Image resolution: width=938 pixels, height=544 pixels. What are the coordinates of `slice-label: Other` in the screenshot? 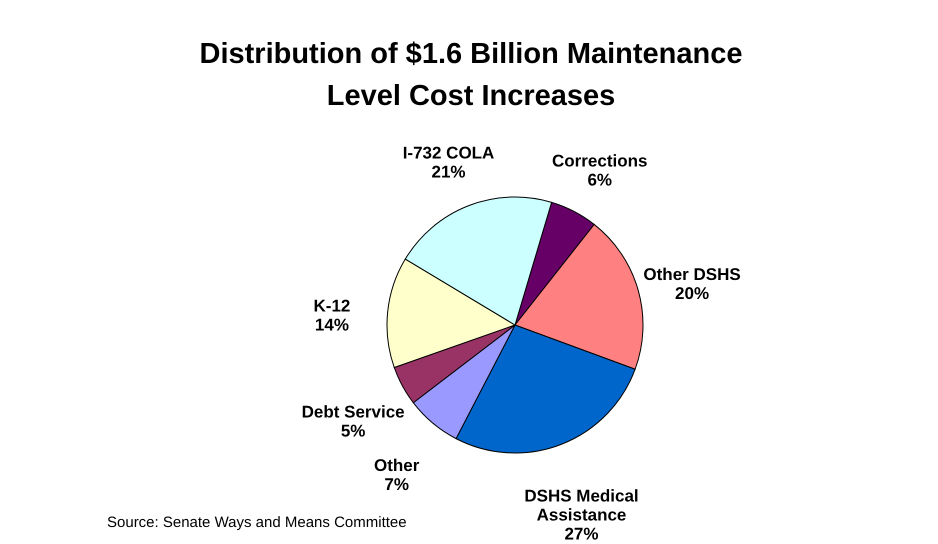 It's located at (397, 465).